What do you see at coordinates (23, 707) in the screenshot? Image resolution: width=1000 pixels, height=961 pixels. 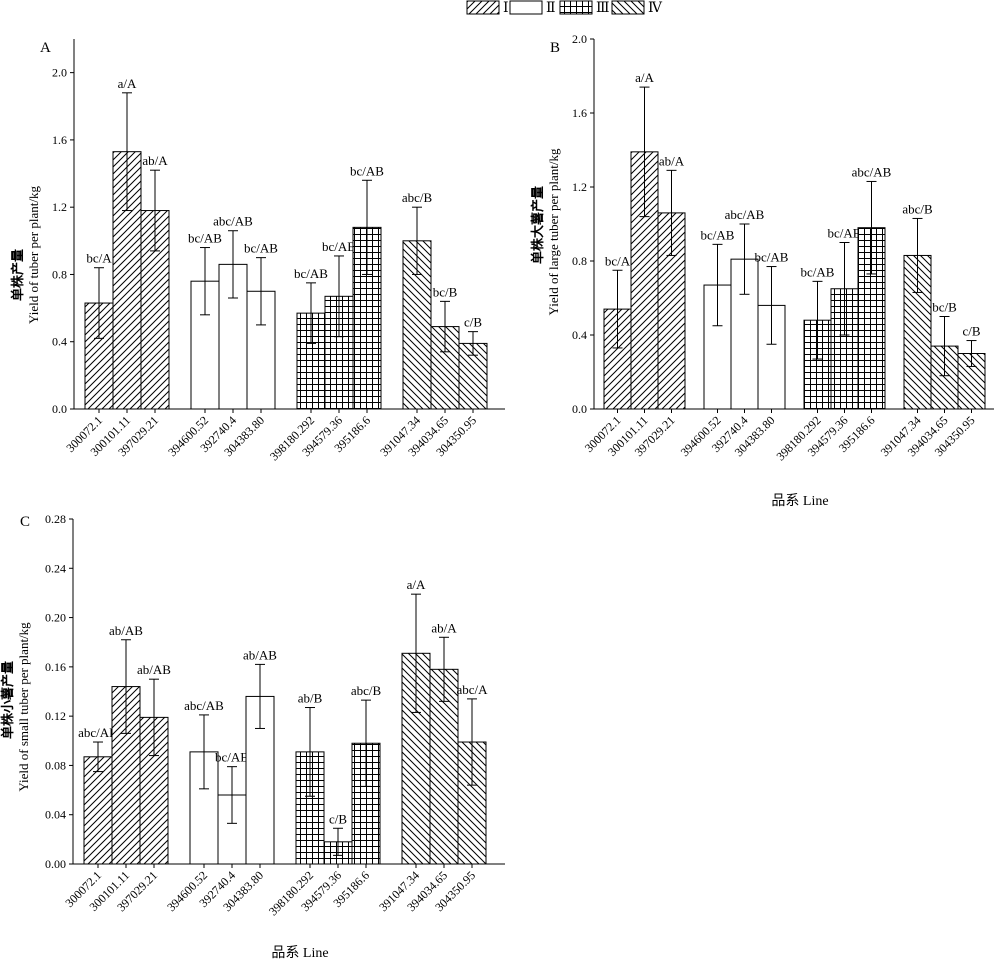 I see `panel-c-ylabel-en: Yield of small tuber per plant/kg` at bounding box center [23, 707].